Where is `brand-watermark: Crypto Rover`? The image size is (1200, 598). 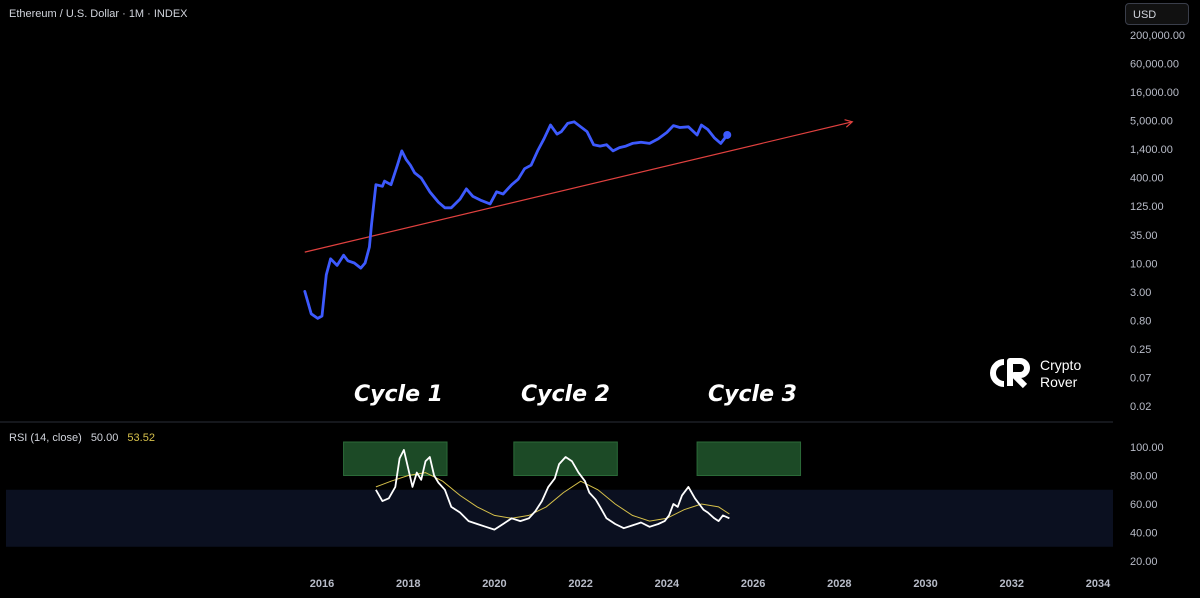 brand-watermark: Crypto Rover is located at coordinates (1039, 374).